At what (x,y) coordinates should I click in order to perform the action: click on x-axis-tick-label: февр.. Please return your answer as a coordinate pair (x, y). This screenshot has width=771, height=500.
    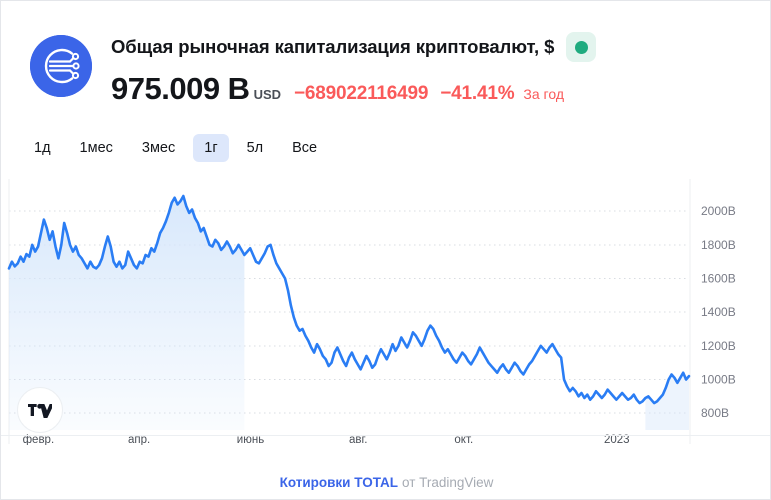
    Looking at the image, I should click on (39, 439).